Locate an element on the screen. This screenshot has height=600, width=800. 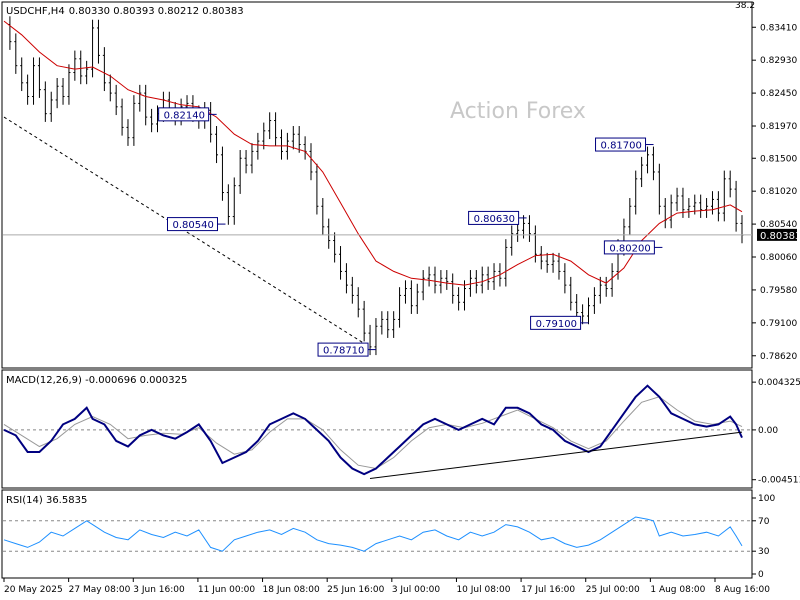
time-tick-label: 3 Jul 00:00 is located at coordinates (416, 590).